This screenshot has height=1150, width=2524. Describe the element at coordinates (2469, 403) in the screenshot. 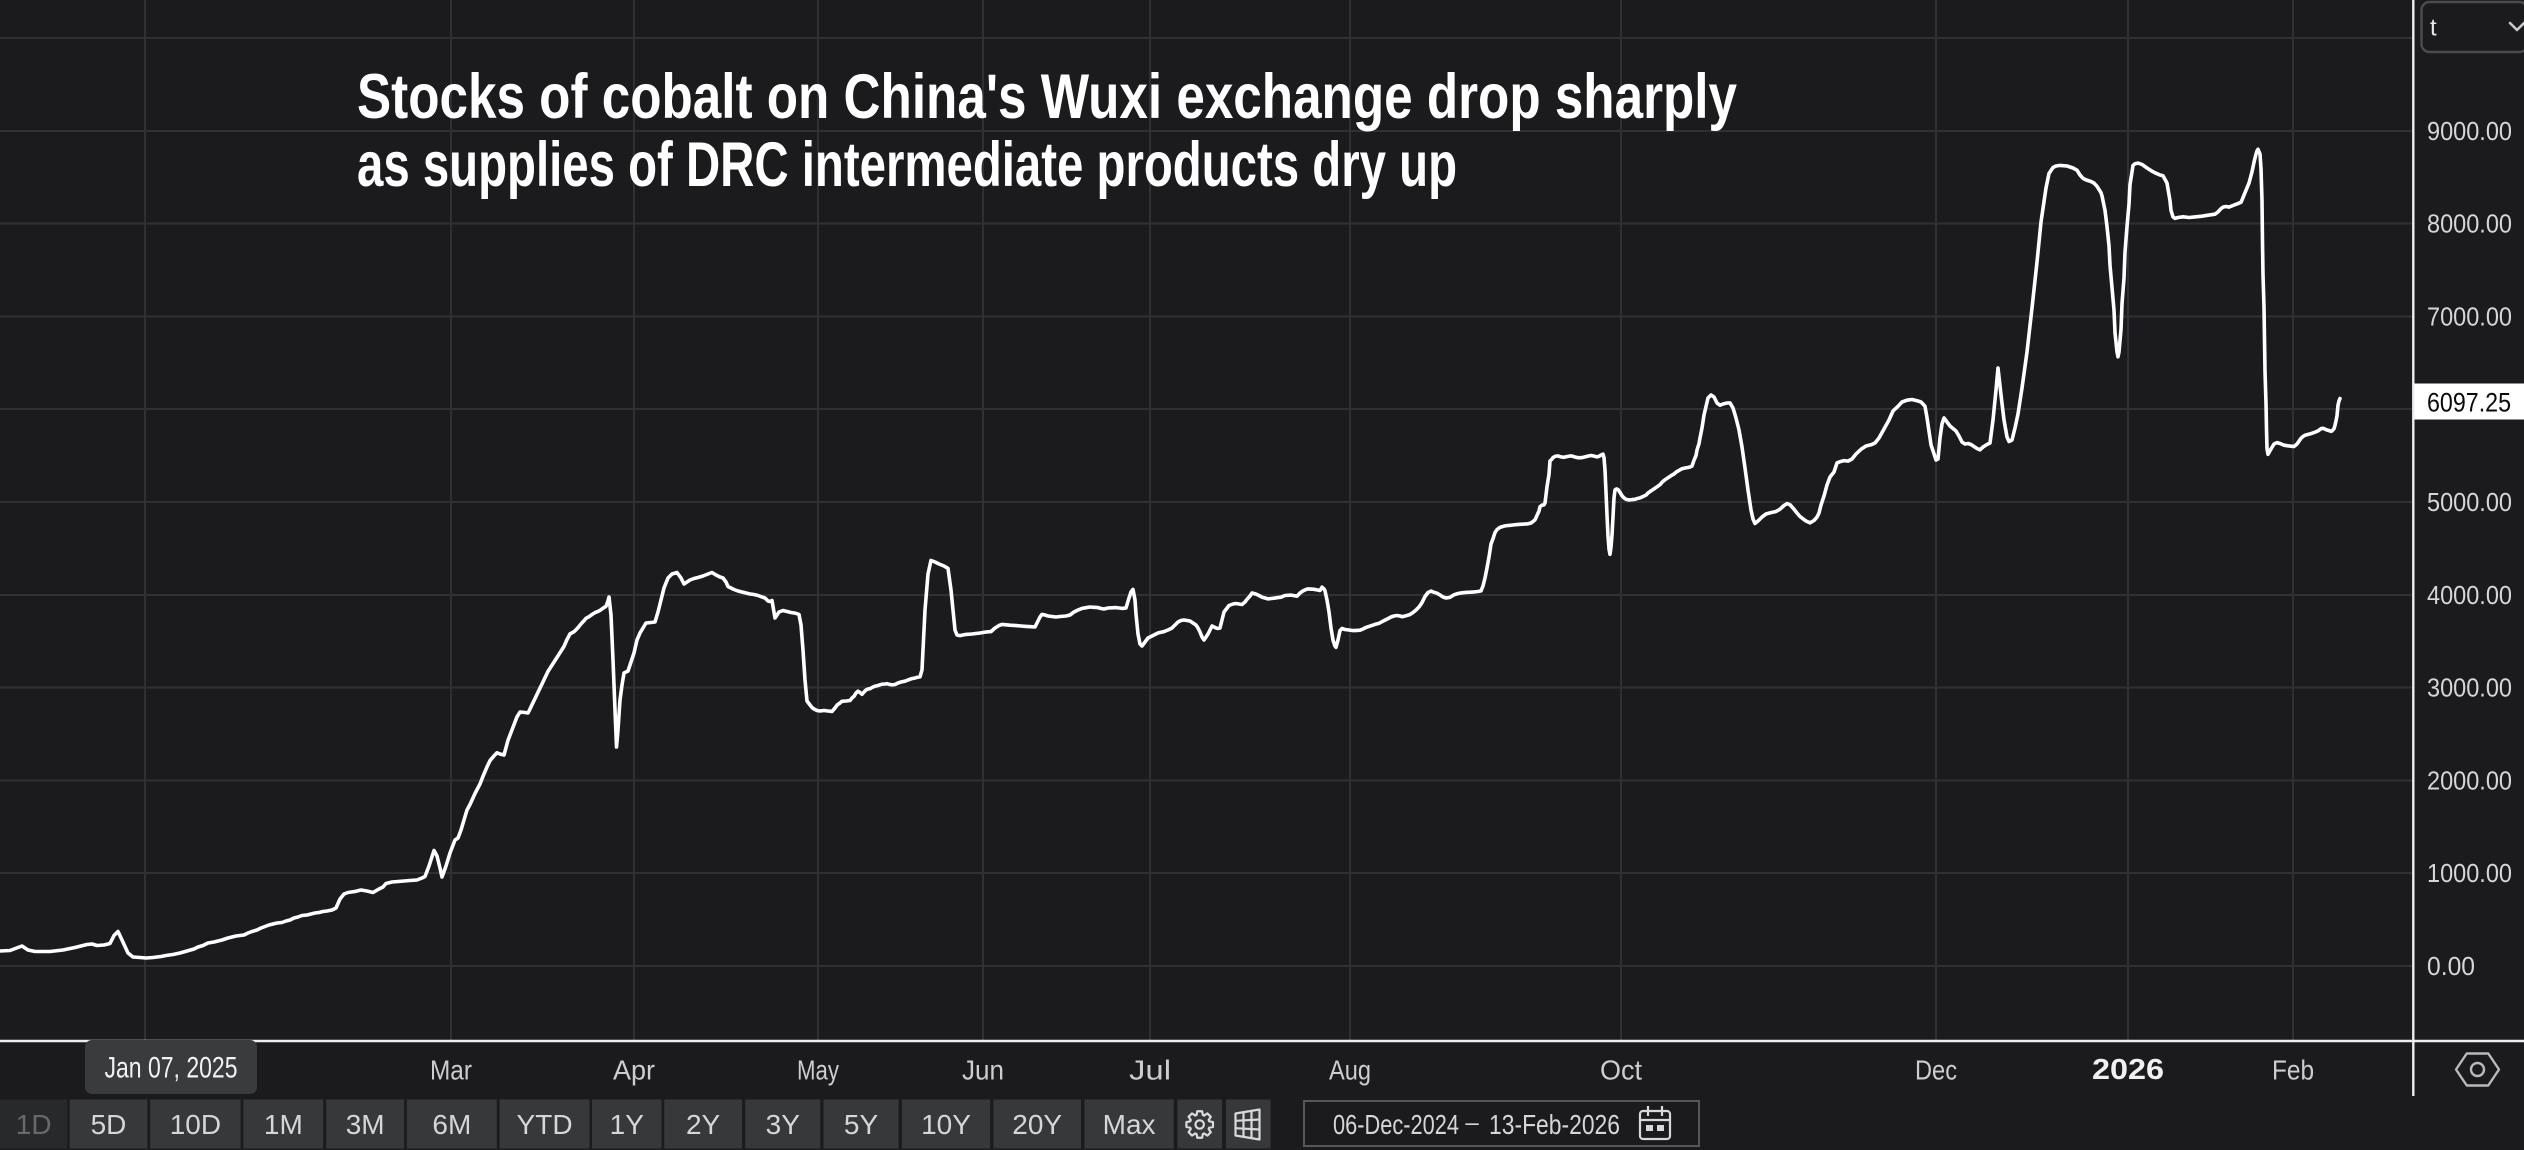

I see `svg-text: 6097.25` at that location.